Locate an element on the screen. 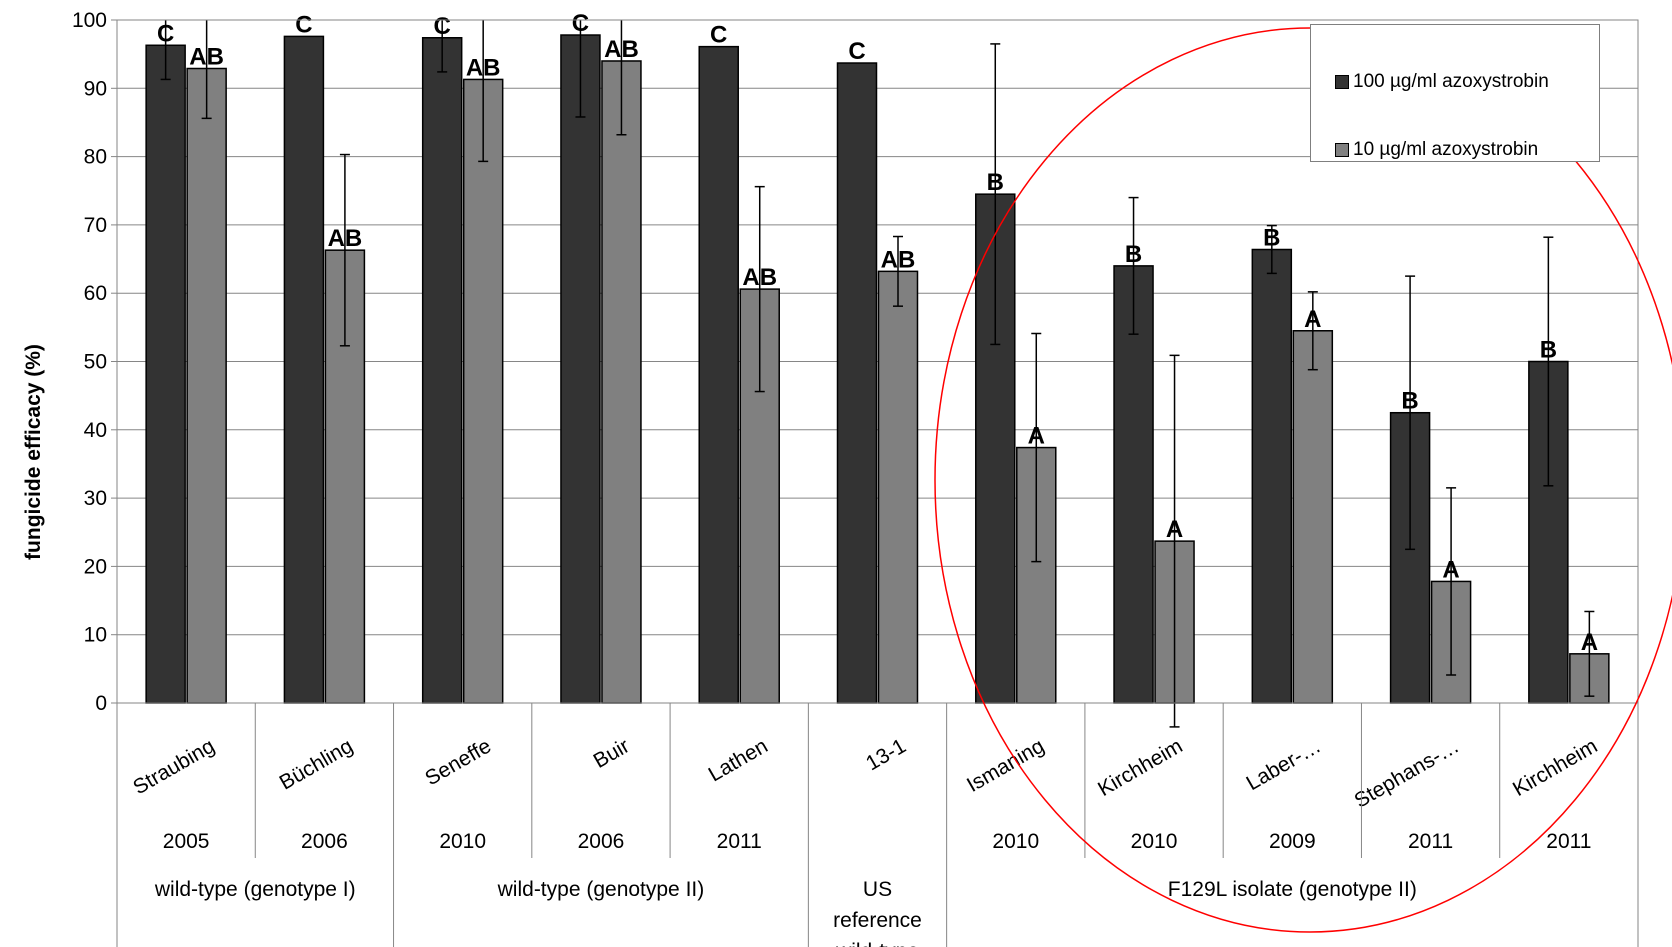 The width and height of the screenshot is (1672, 947). y-tick-labels: 0 10 20 30 40 50 60 70 80 90 100 is located at coordinates (89, 362).